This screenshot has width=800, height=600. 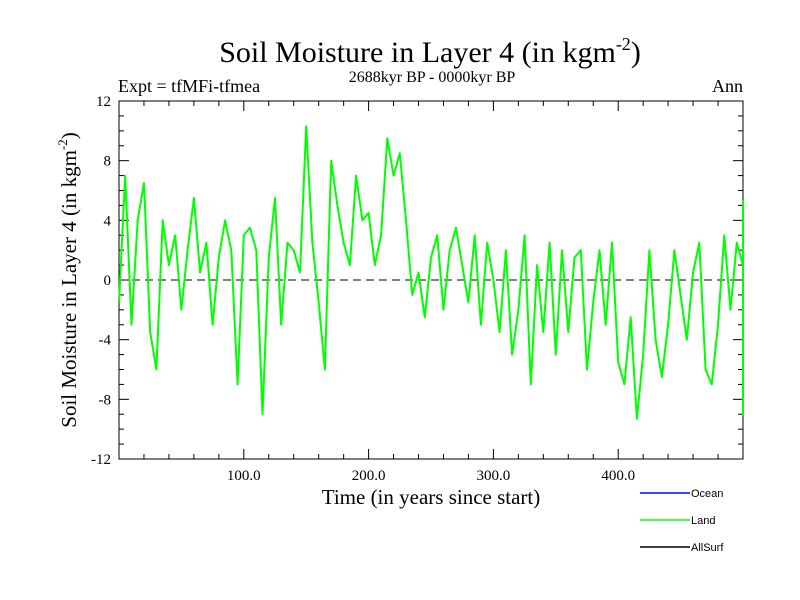 I want to click on legend-label-allsurf: AllSurf, so click(x=707, y=548).